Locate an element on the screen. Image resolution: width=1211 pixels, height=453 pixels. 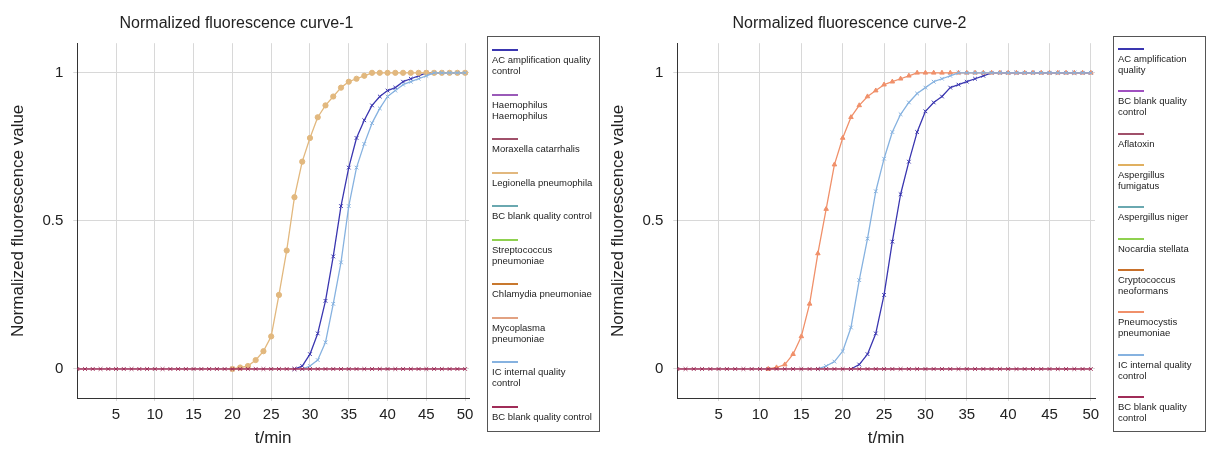
legend-label: Aspergillus niger is located at coordinates (1154, 217).